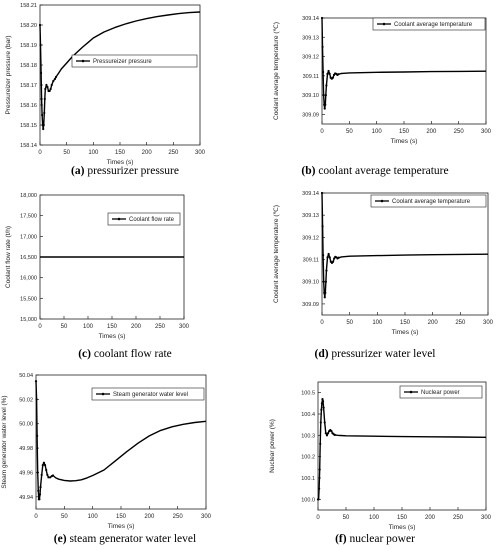  What do you see at coordinates (272, 446) in the screenshot?
I see `y-axis-label: Nuclear power (%)` at bounding box center [272, 446].